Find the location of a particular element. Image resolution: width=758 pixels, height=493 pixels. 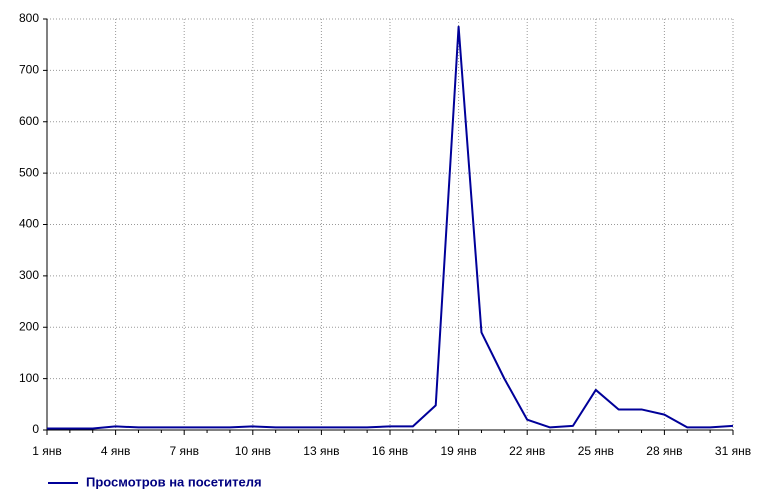

x-tick-label: 25 янв is located at coordinates (596, 451).